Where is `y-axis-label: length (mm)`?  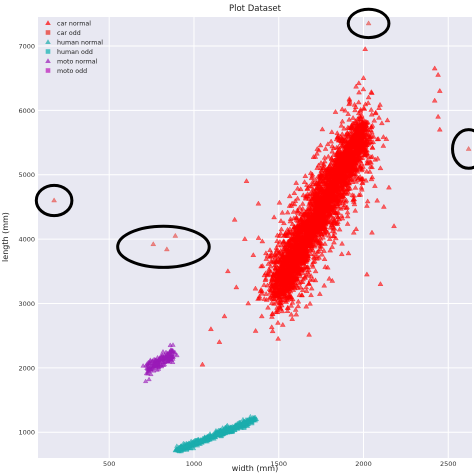
y-axis-label: length (mm) is located at coordinates (5, 237).